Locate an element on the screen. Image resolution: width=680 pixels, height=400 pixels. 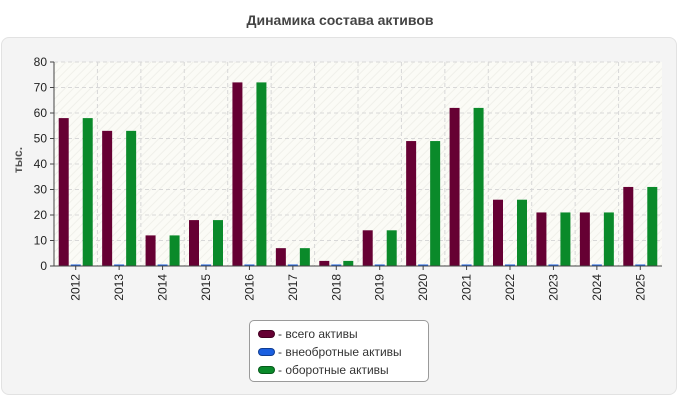
x-tick-label: 2018 is located at coordinates (336, 287).